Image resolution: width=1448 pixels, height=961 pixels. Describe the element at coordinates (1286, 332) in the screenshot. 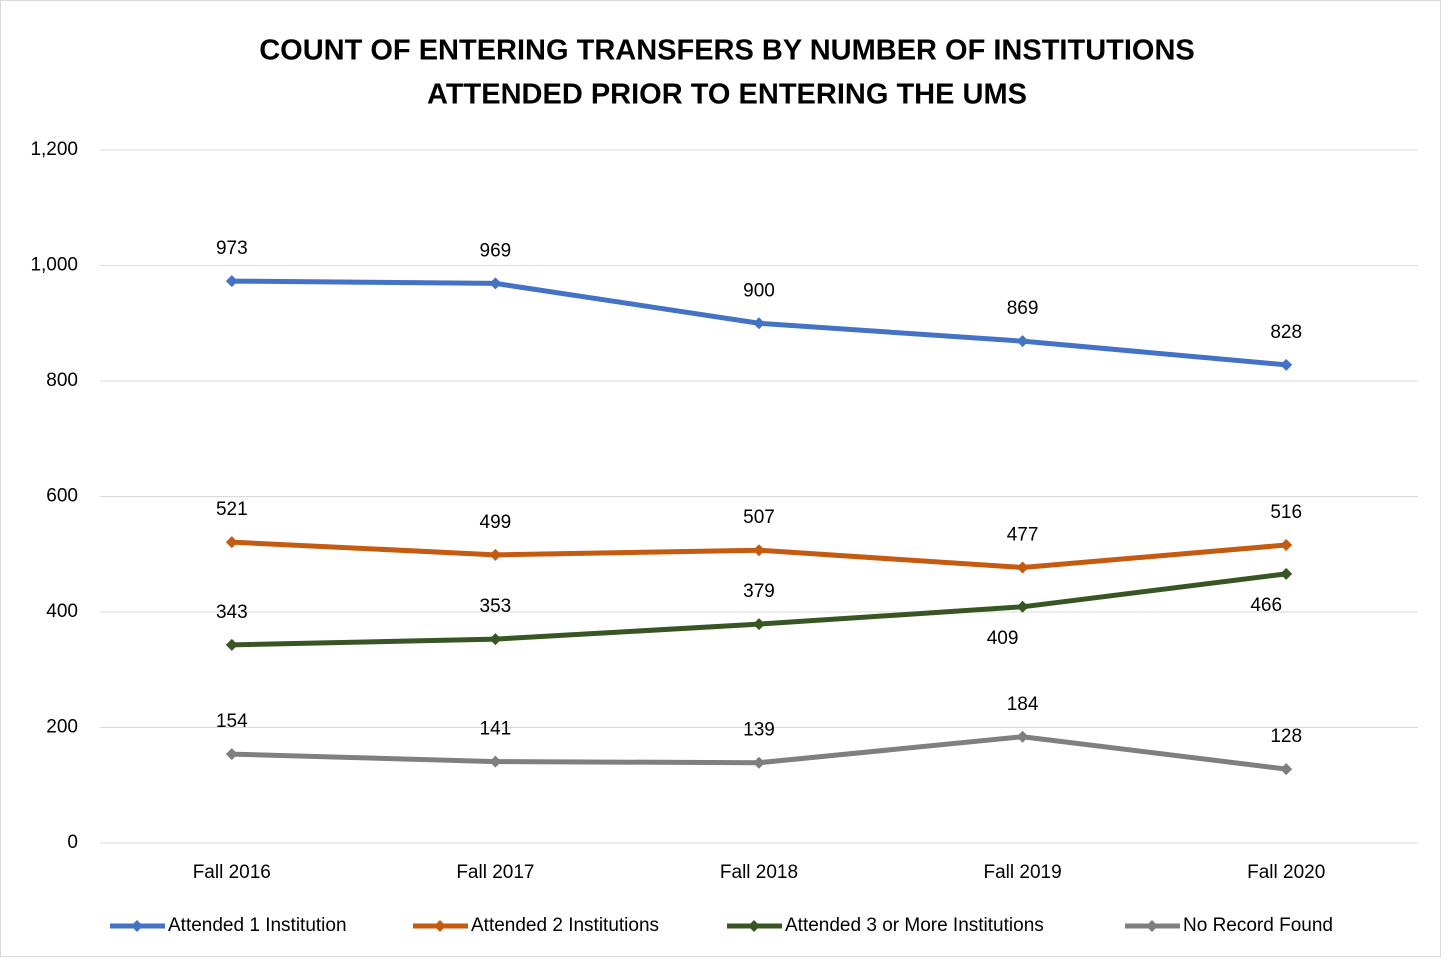

I see `data-label: 828` at that location.